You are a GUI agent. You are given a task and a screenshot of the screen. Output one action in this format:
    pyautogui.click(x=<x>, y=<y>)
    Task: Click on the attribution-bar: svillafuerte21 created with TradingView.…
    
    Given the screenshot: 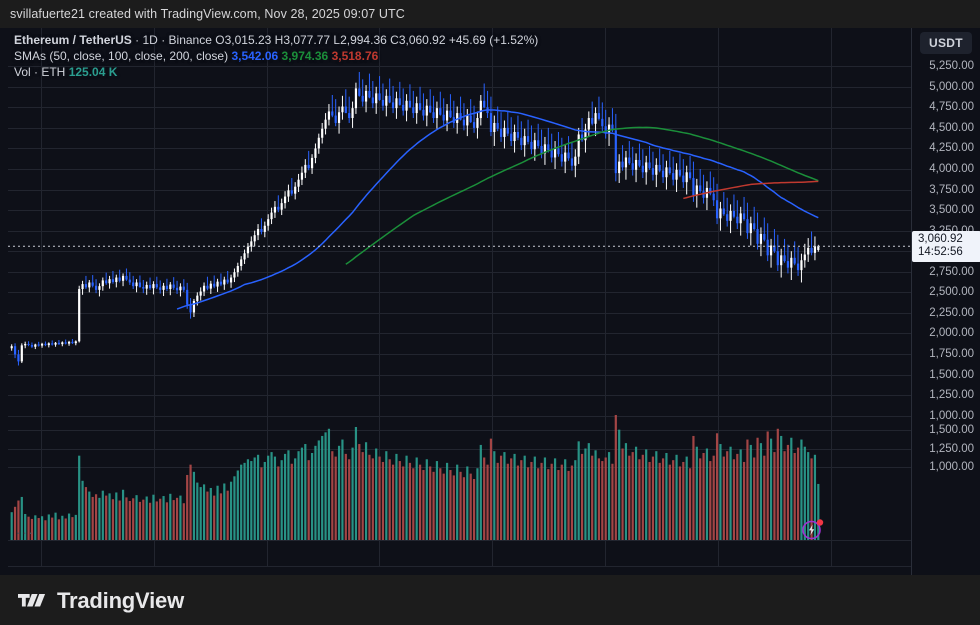 What is the action you would take?
    pyautogui.click(x=490, y=14)
    